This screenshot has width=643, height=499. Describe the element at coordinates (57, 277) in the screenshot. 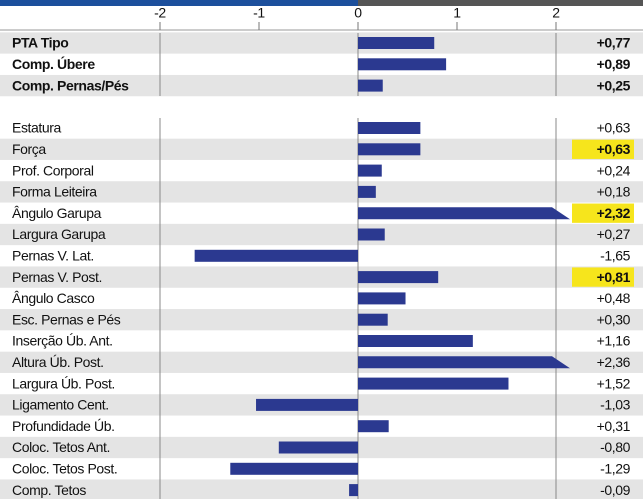

I see `row-label: Pernas V. Post.` at that location.